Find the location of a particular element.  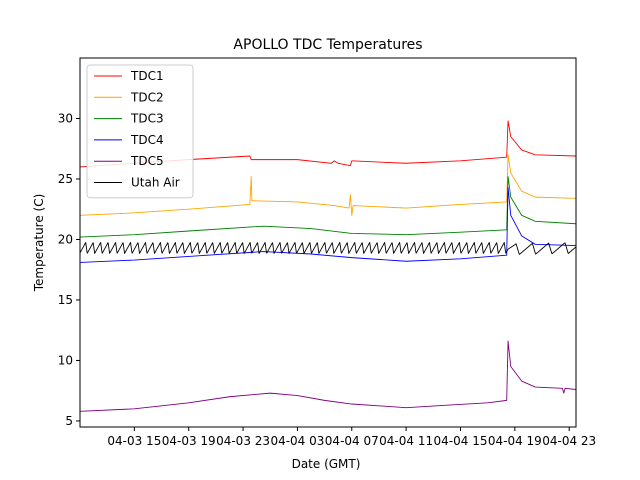

x-tick-label: 04-04 11 is located at coordinates (406, 441).